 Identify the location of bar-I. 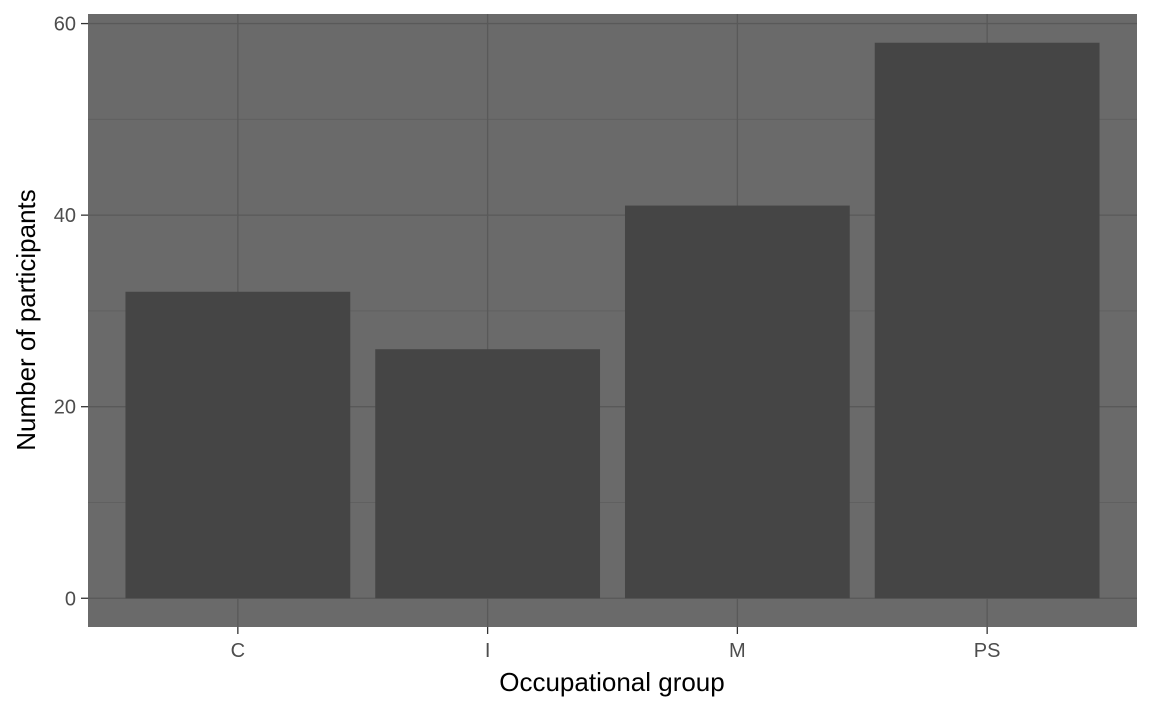
(488, 474).